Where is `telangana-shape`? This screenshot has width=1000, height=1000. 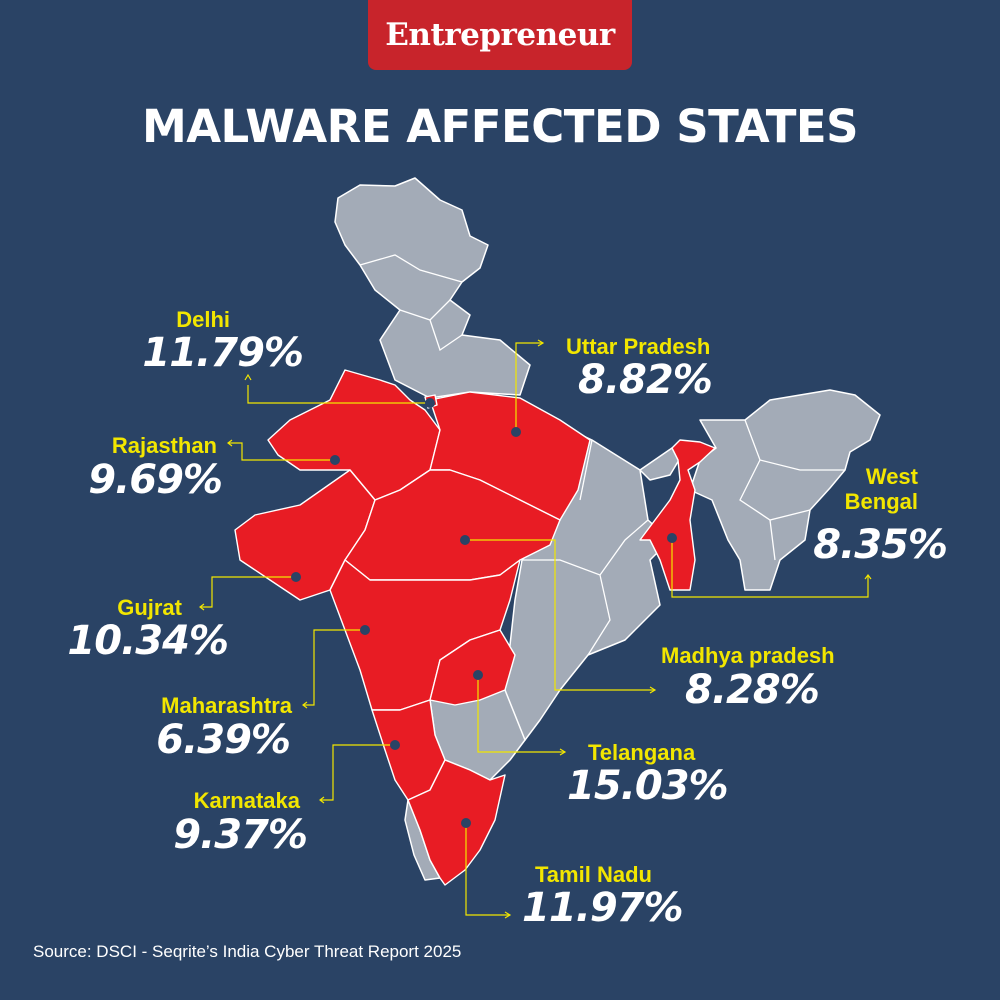
telangana-shape is located at coordinates (472, 667).